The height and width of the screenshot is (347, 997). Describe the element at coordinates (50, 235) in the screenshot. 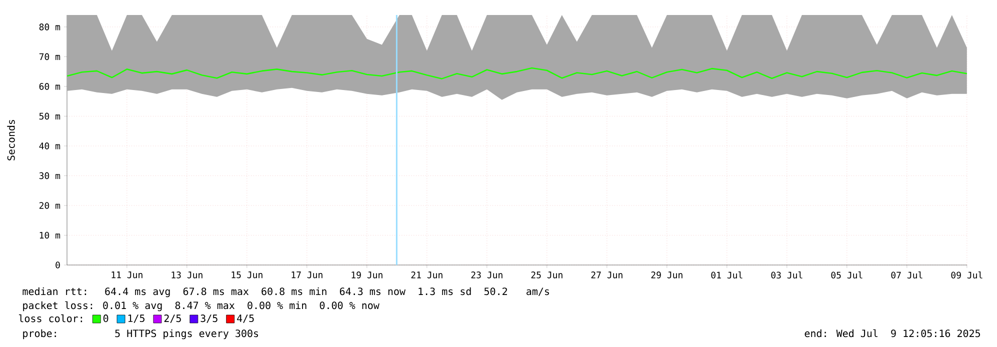

I see `y-tick-label: 10 m` at that location.